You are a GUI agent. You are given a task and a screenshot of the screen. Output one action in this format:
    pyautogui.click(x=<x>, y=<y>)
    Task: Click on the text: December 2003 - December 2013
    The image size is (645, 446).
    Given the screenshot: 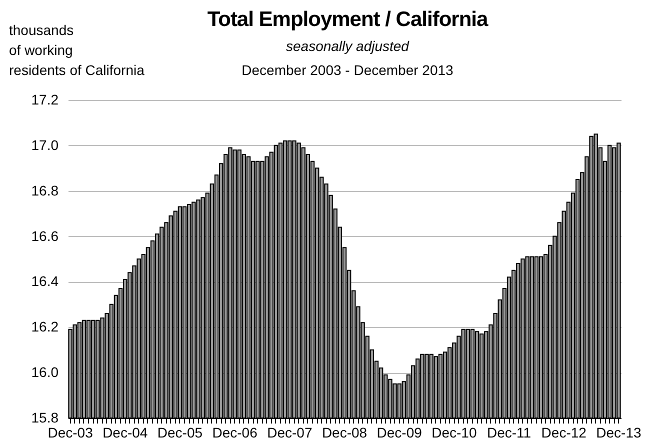 What is the action you would take?
    pyautogui.click(x=348, y=70)
    